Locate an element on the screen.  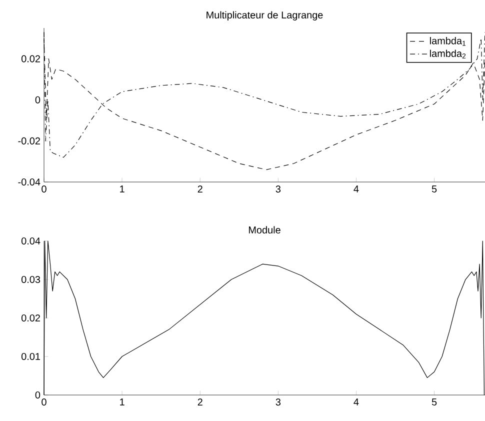
y-tick-label: 0.04 is located at coordinates (30, 241).